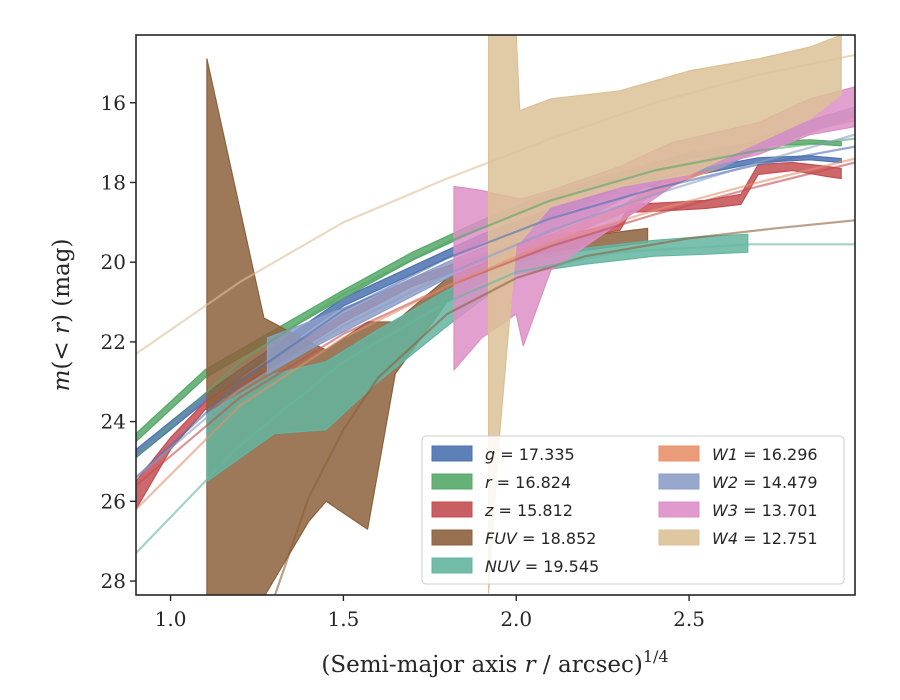 The height and width of the screenshot is (700, 900). Describe the element at coordinates (542, 566) in the screenshot. I see `legend-label-nuv: NUV = 19.545` at that location.